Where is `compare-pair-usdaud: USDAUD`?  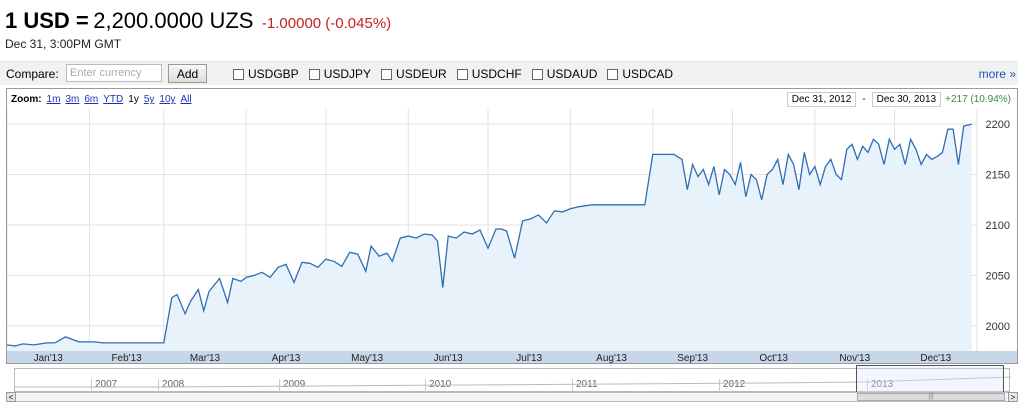 compare-pair-usdaud: USDAUD is located at coordinates (564, 74).